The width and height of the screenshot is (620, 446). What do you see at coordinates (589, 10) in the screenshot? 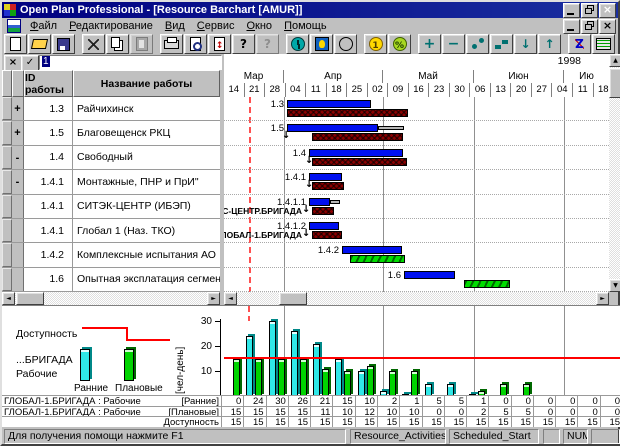
I see `restore-button` at bounding box center [589, 10].